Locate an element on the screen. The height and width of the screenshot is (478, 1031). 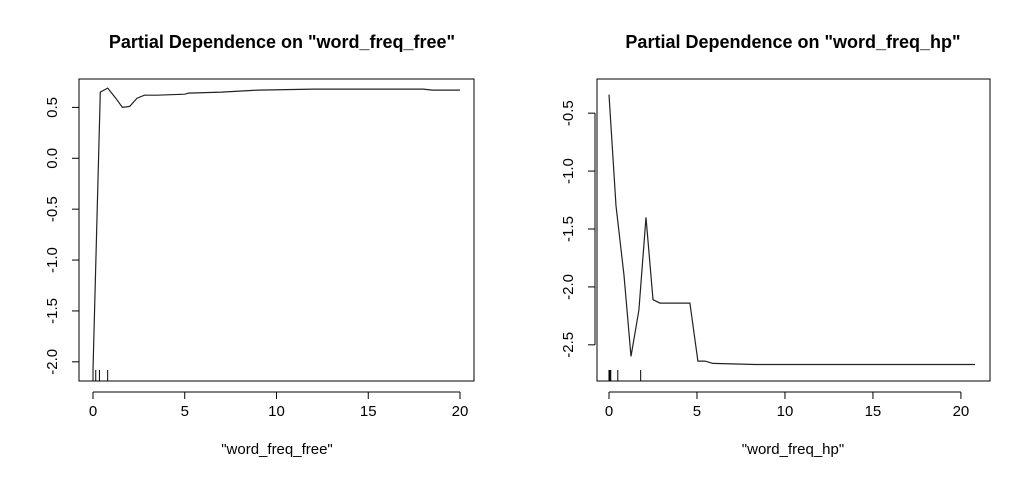
x-axis-label: "word_freq_hp" is located at coordinates (793, 449).